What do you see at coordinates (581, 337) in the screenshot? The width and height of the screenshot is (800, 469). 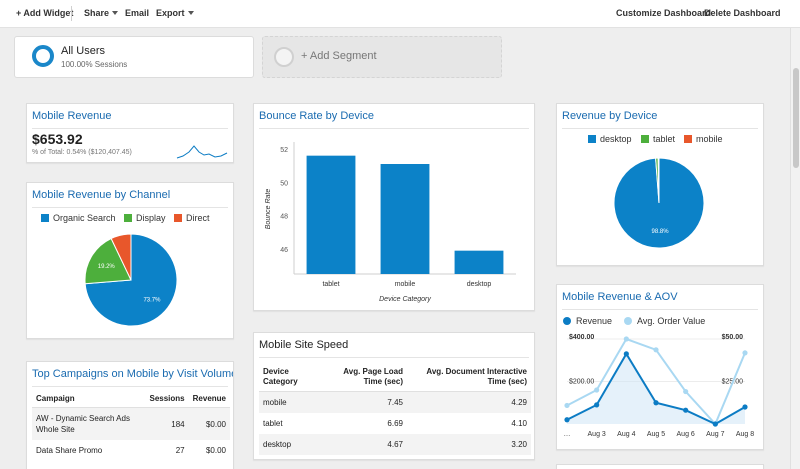 I see `y-left-tick-label: $400.00` at bounding box center [581, 337].